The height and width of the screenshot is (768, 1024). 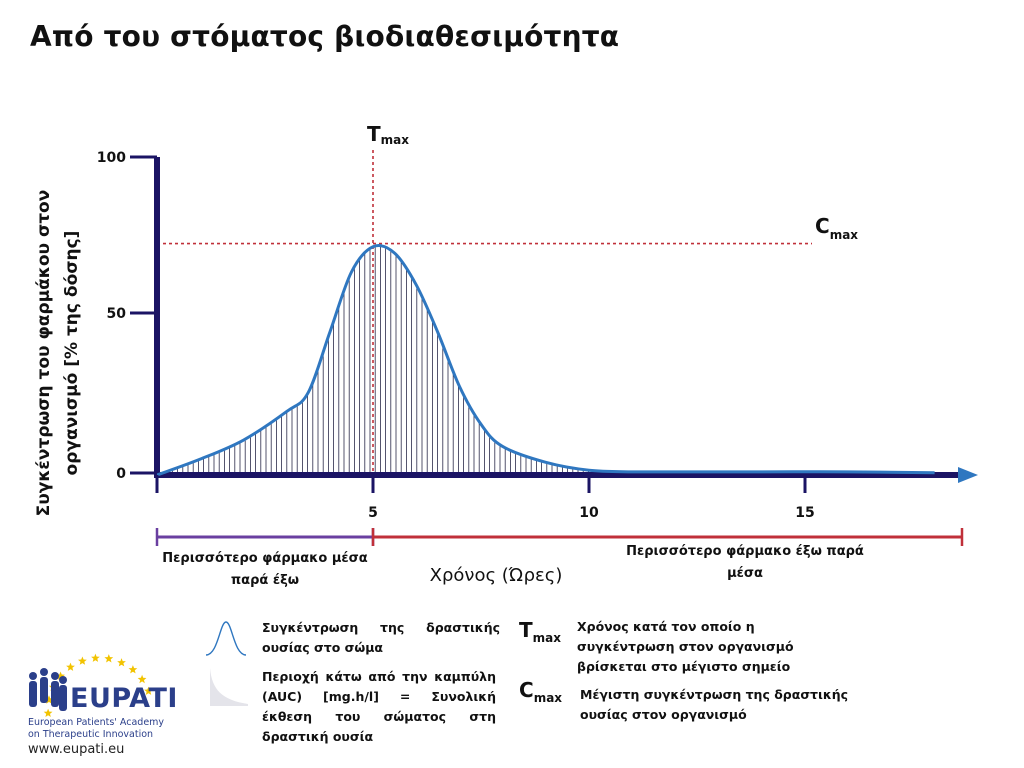 What do you see at coordinates (226, 663) in the screenshot?
I see `legend-icons` at bounding box center [226, 663].